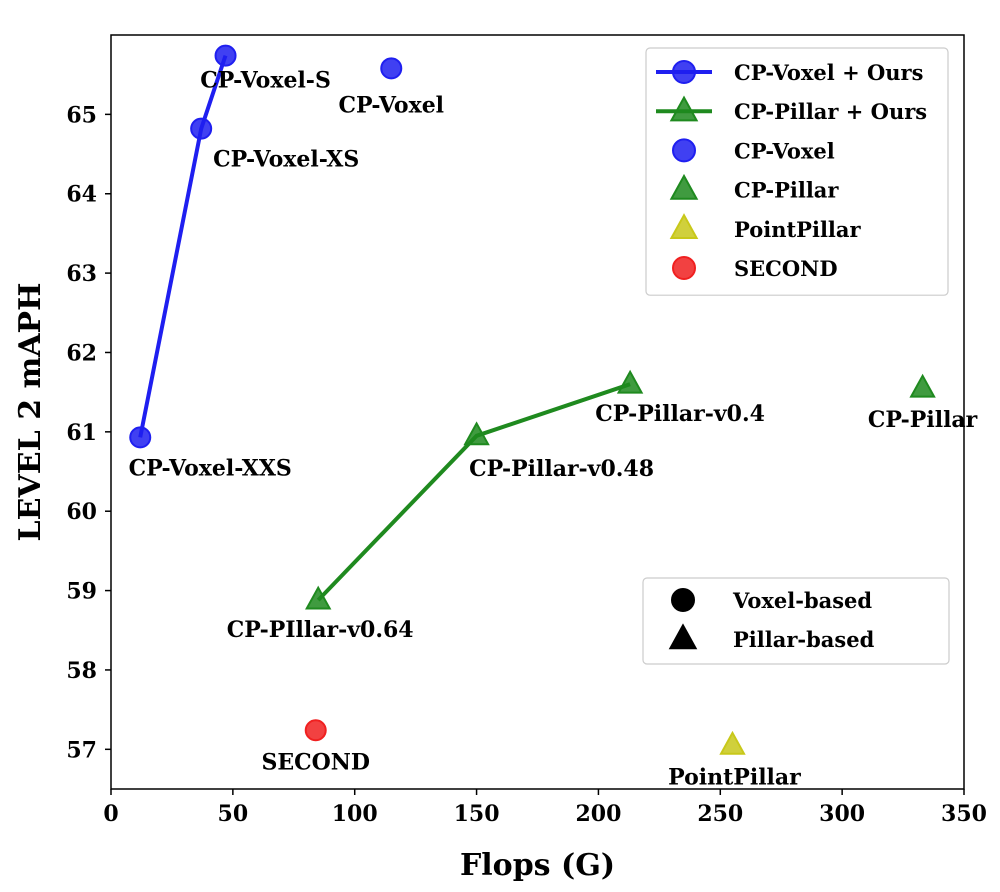  Describe the element at coordinates (598, 814) in the screenshot. I see `x-tick-label: 200` at that location.